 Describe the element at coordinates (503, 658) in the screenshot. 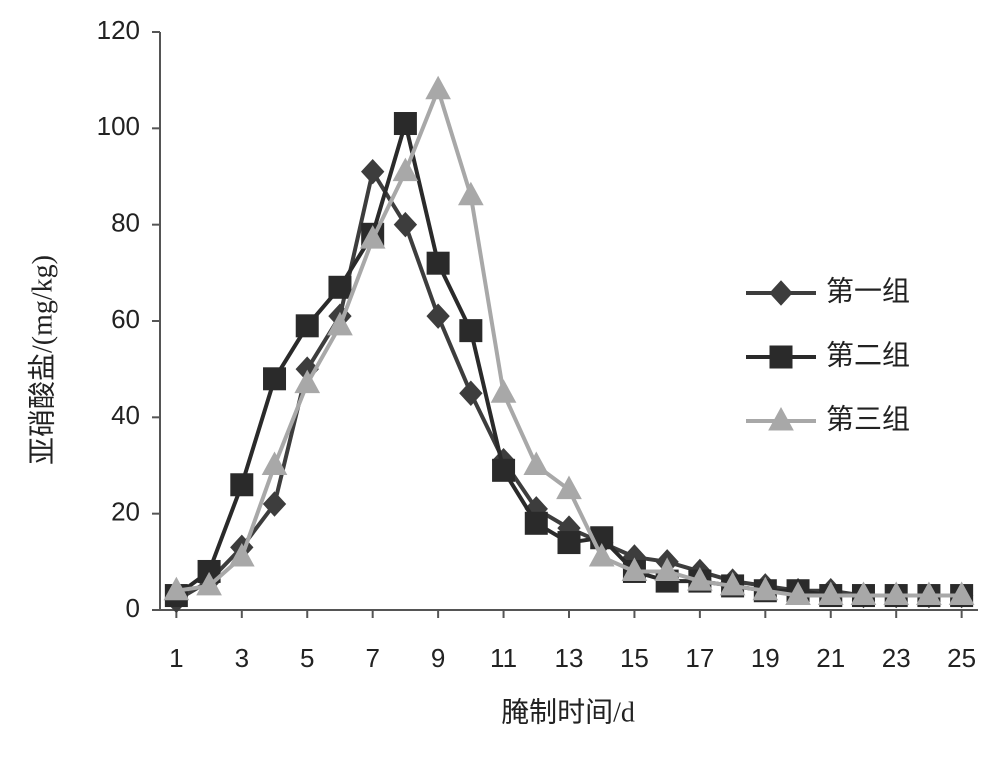

I see `x-tick-label: 11` at that location.